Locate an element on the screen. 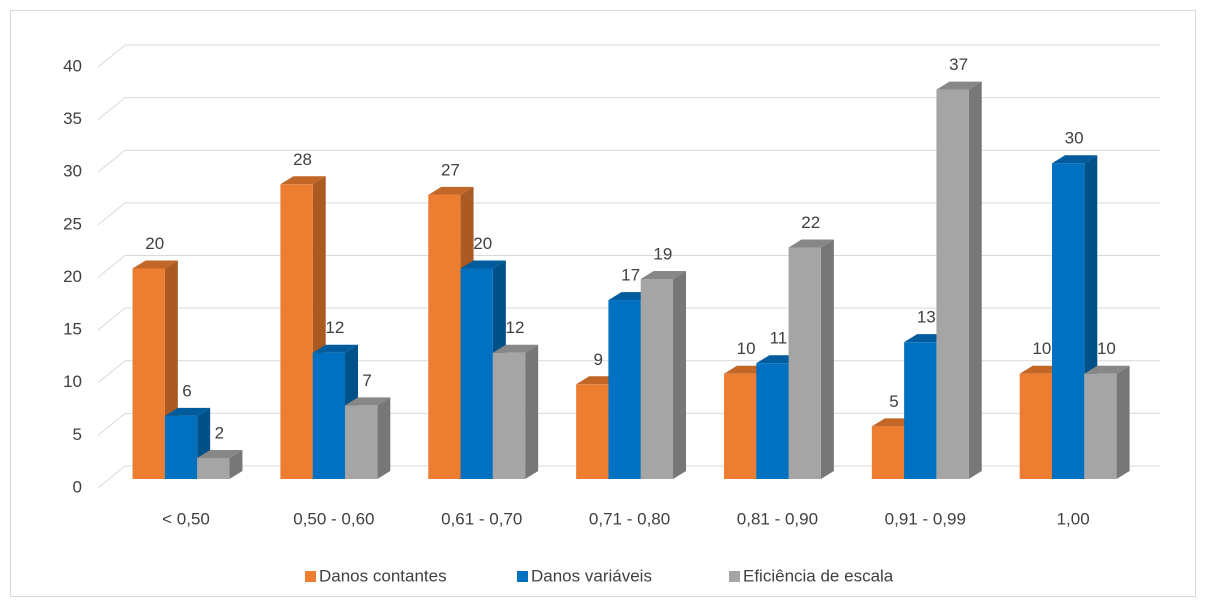 This screenshot has width=1206, height=612. legend-label: Eficiência de escala is located at coordinates (818, 575).